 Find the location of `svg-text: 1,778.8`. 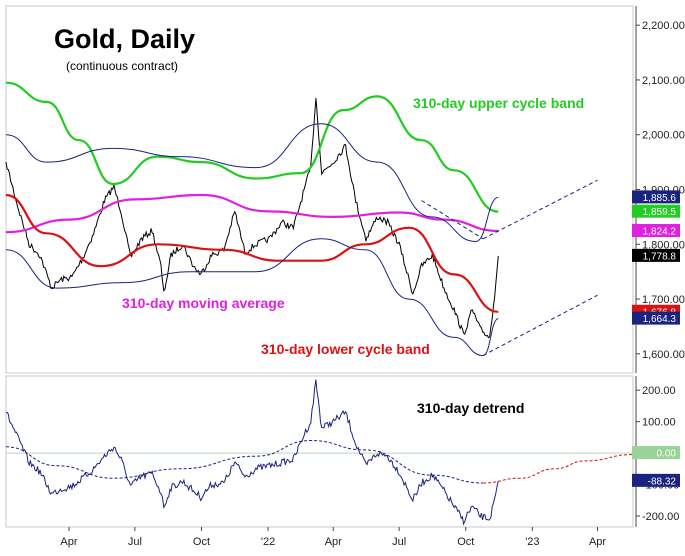

svg-text: 1,778.8 is located at coordinates (660, 256).